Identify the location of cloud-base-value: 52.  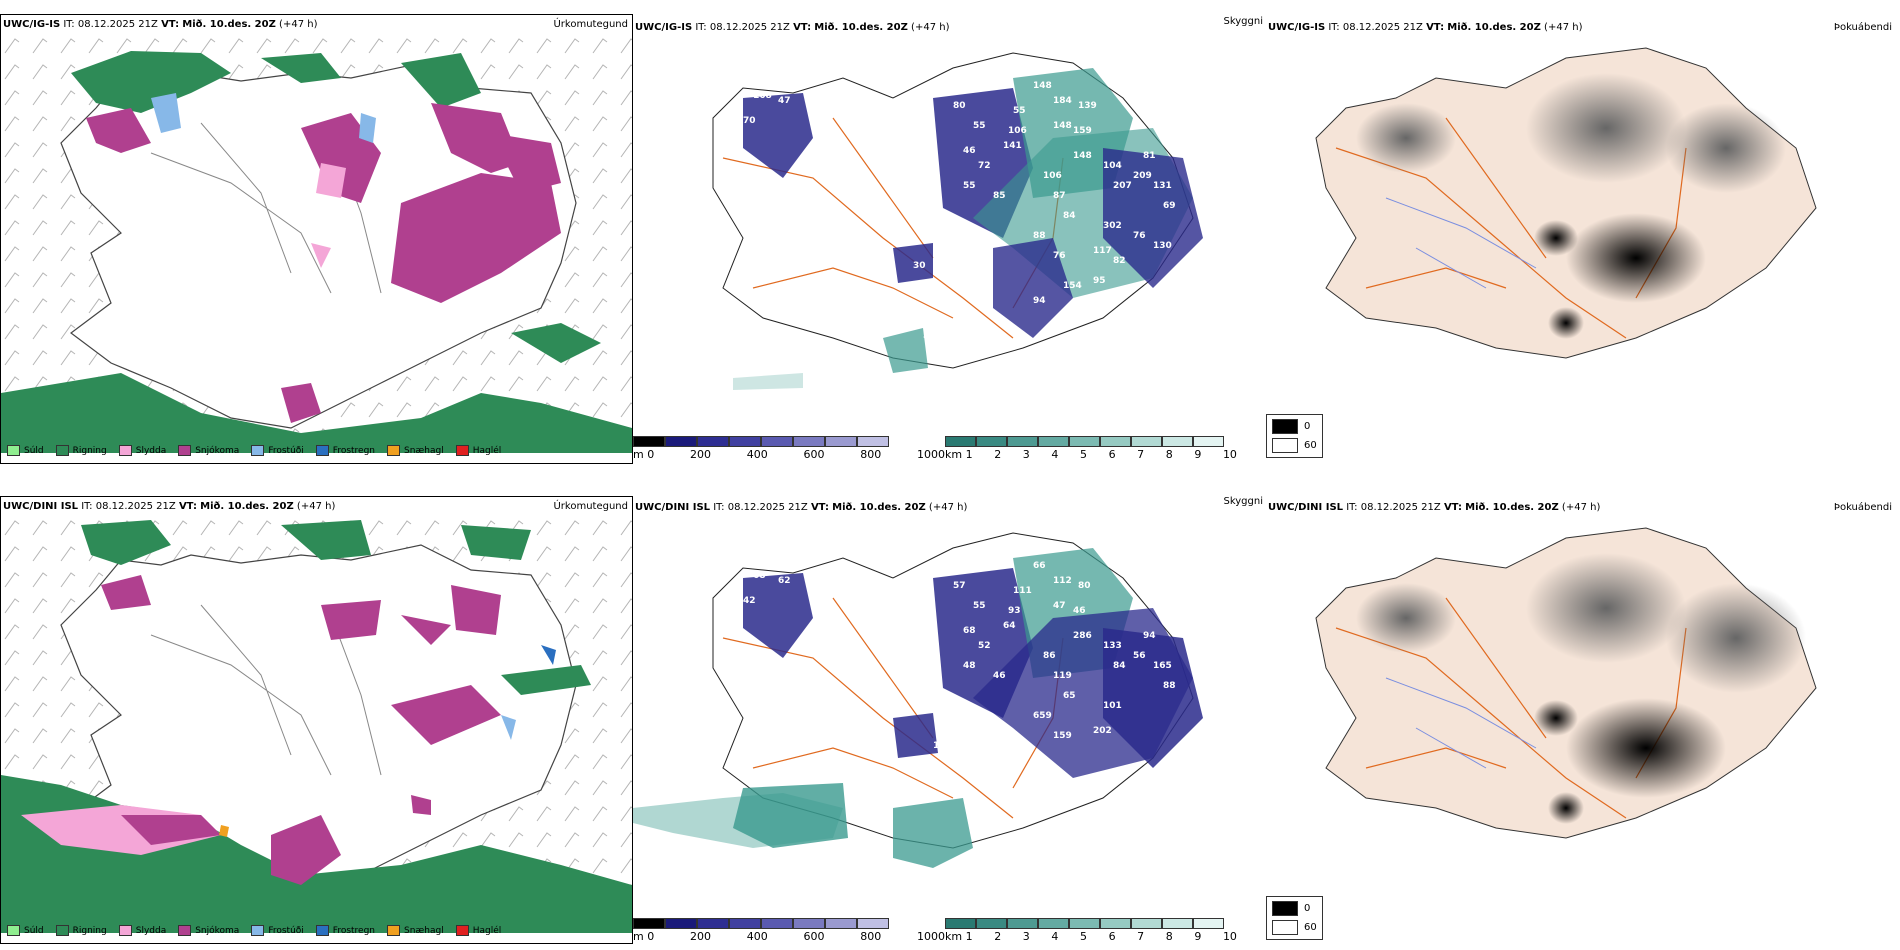
(984, 646).